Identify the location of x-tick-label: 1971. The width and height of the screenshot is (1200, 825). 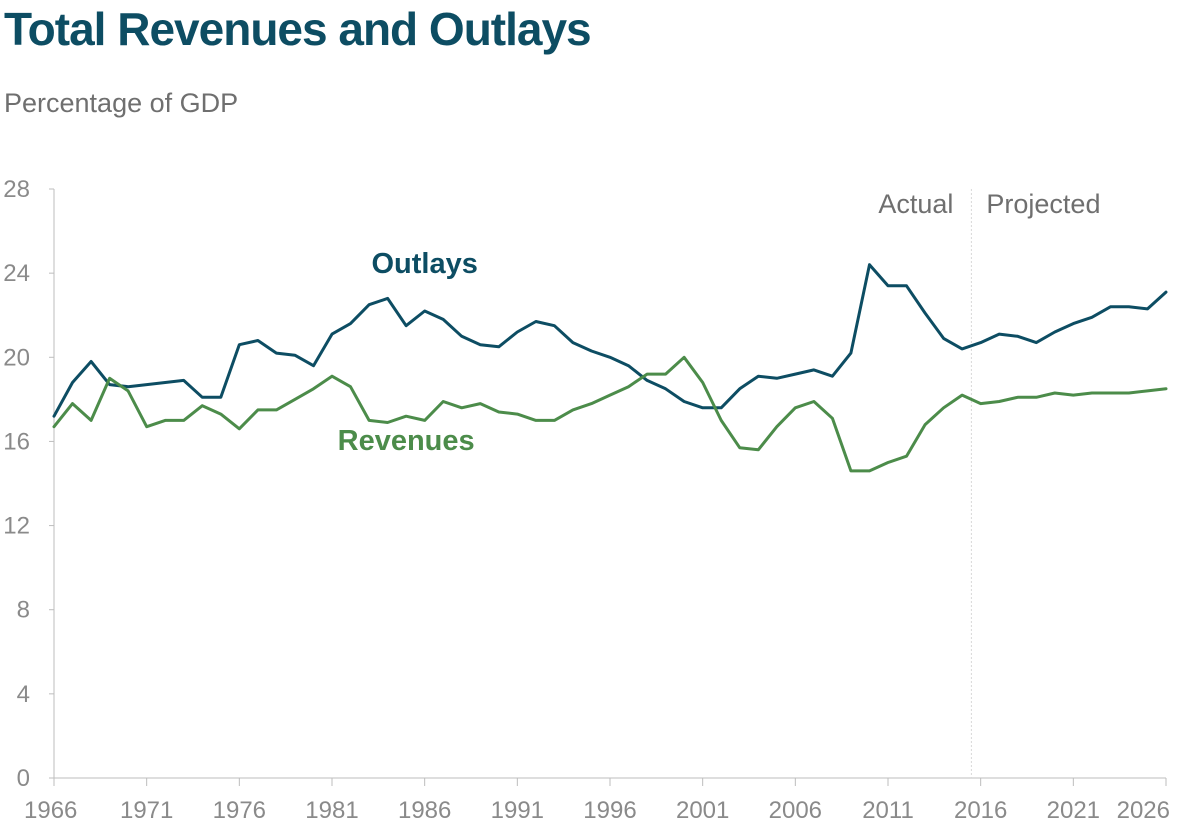
(146, 810).